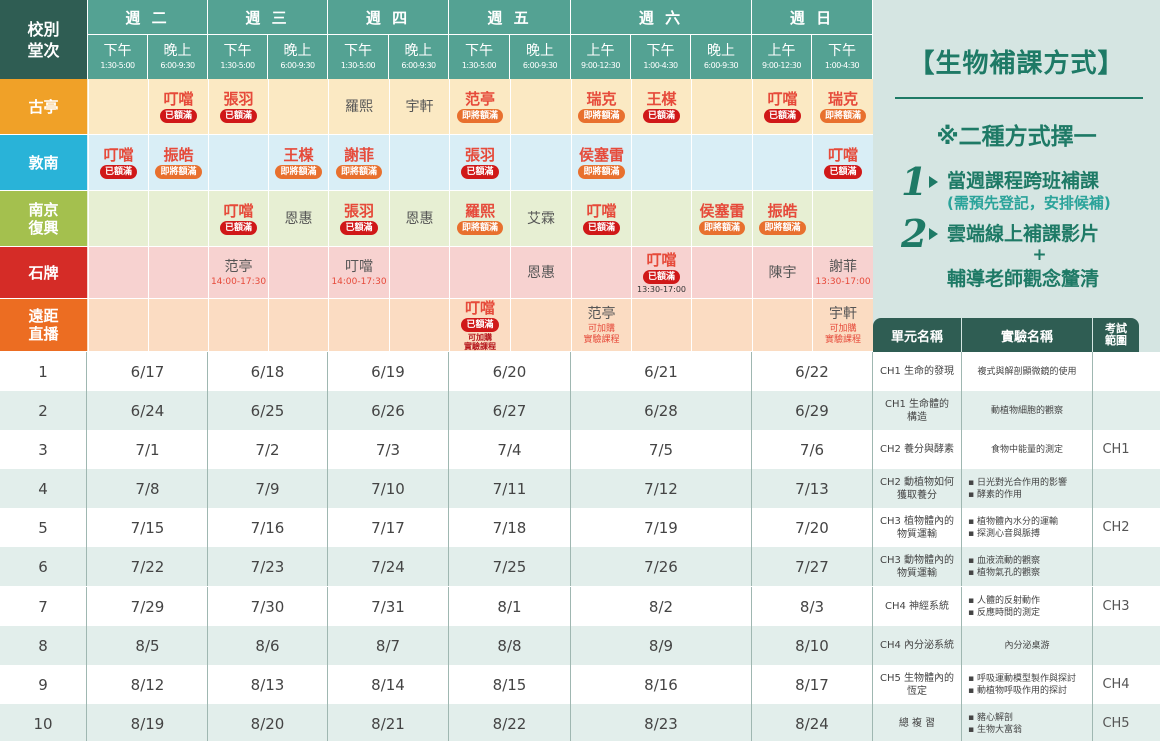 The height and width of the screenshot is (741, 1160). I want to click on experiment-list: ▪ 人體的反射動作 ▪ 反應時間的測定, so click(1027, 606).